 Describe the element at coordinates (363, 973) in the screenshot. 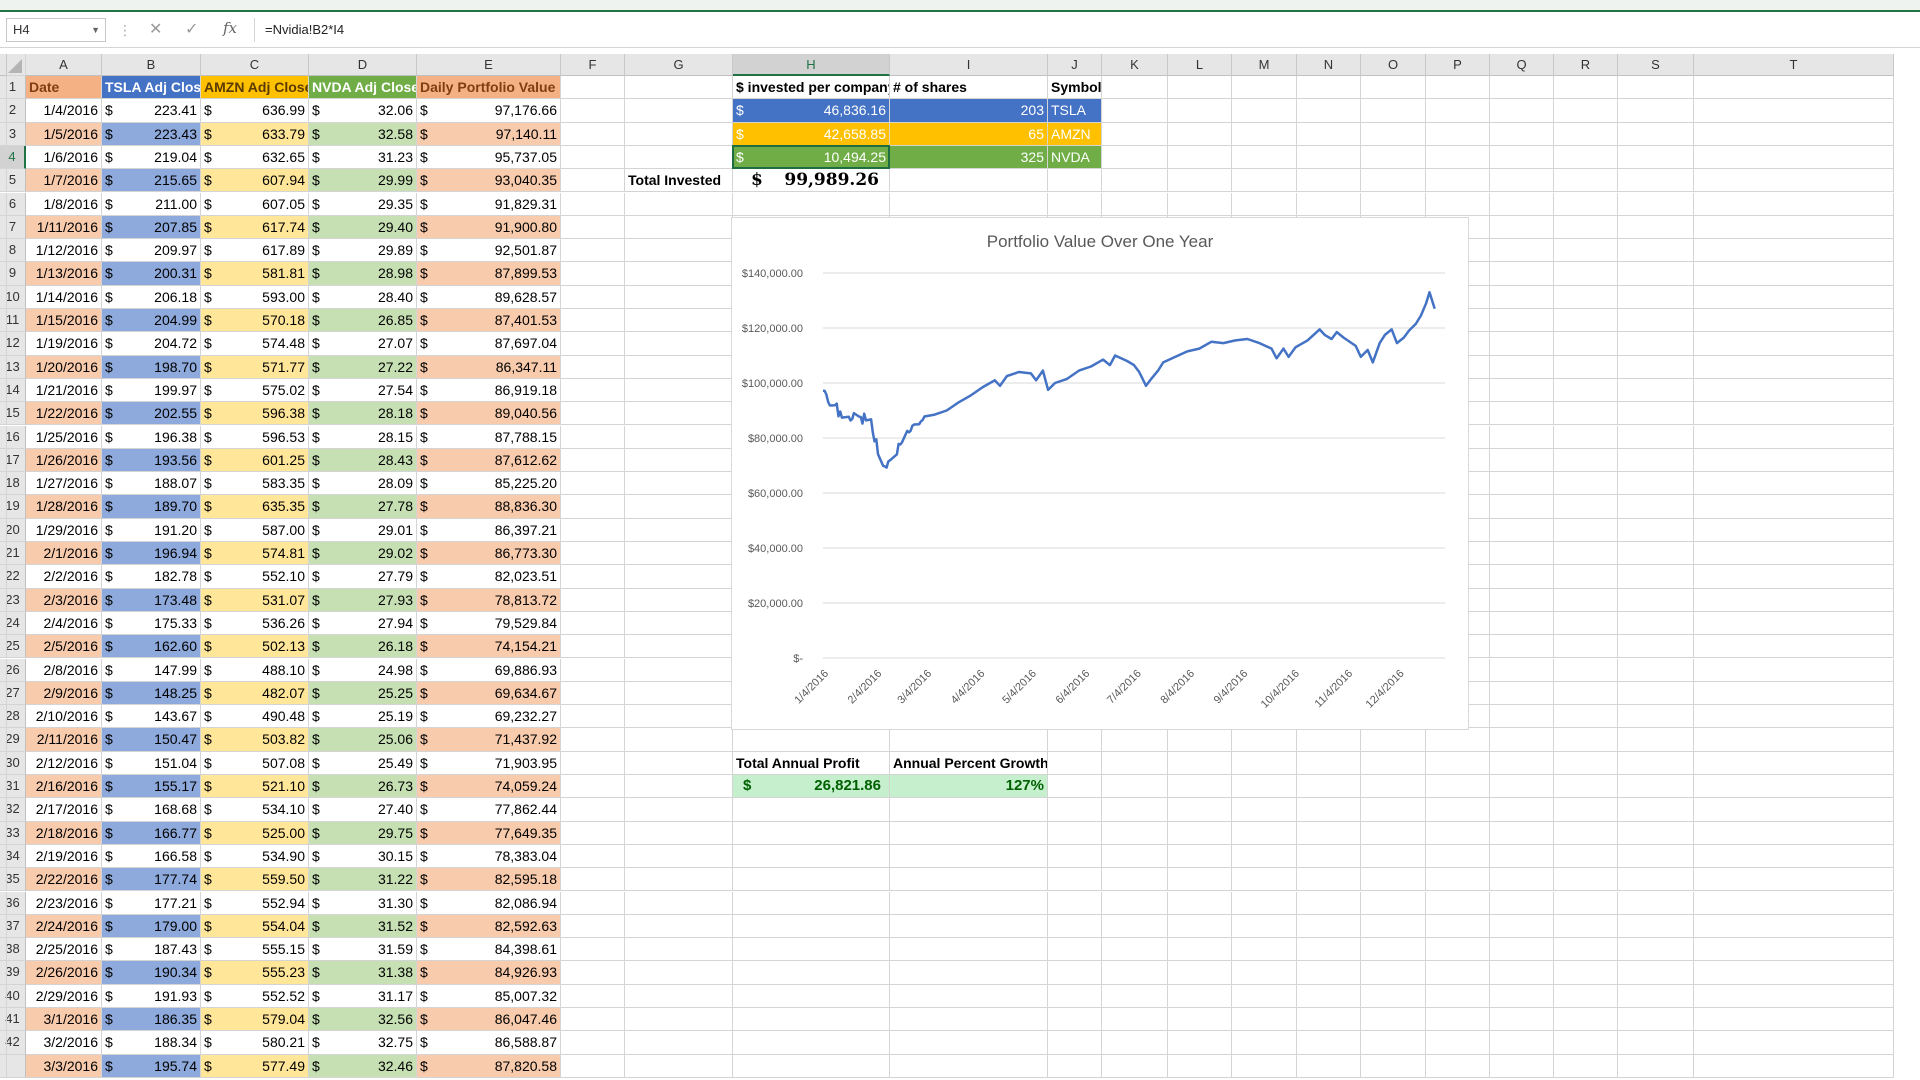

I see `nvda-cell: $31.38` at that location.